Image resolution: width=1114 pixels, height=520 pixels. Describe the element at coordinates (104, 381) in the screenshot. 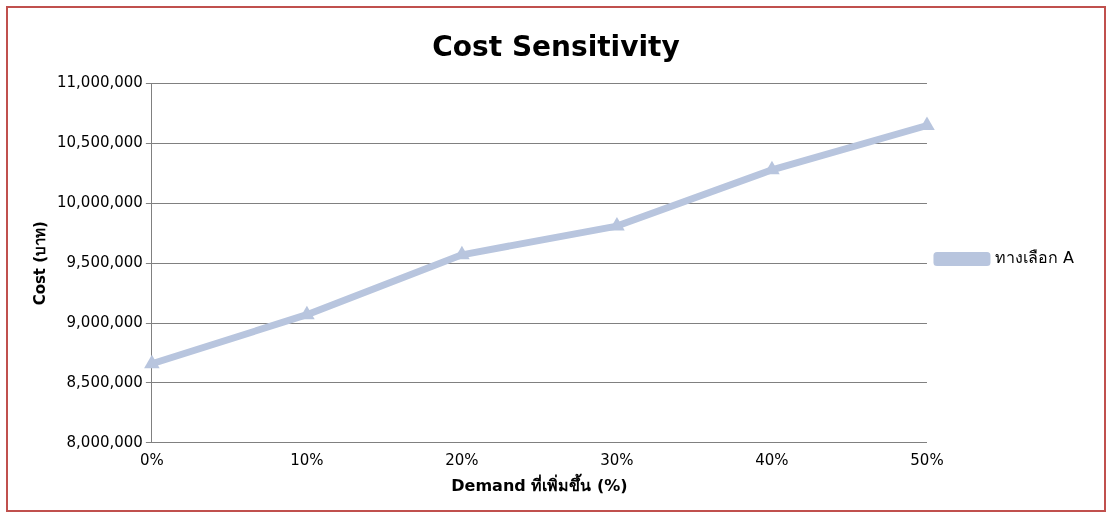

I see `y-tick-label: 8,500,000` at that location.